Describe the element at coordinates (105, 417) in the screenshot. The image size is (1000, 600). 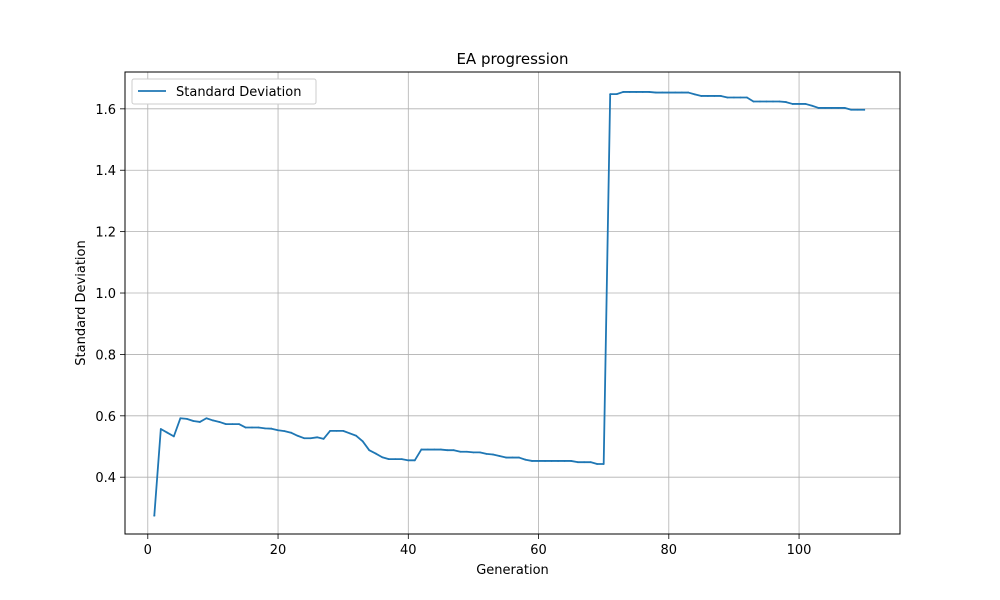
I see `y-tick-label: 0.6` at that location.